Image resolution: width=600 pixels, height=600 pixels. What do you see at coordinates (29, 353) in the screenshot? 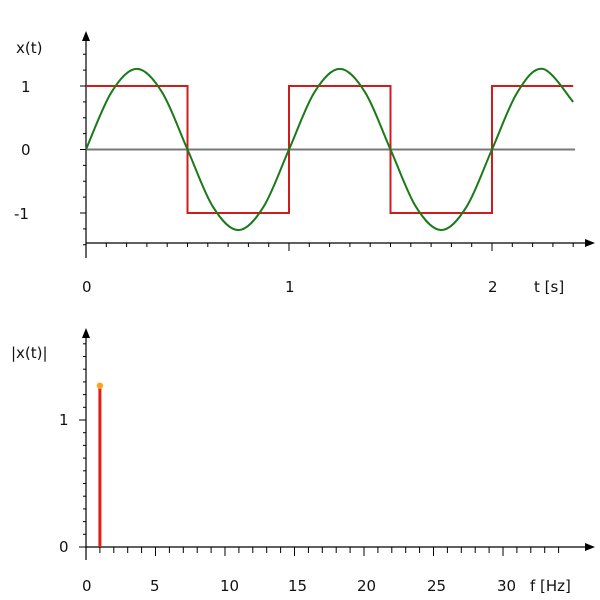
I see `frequency-ylabel: |x(t)|` at bounding box center [29, 353].